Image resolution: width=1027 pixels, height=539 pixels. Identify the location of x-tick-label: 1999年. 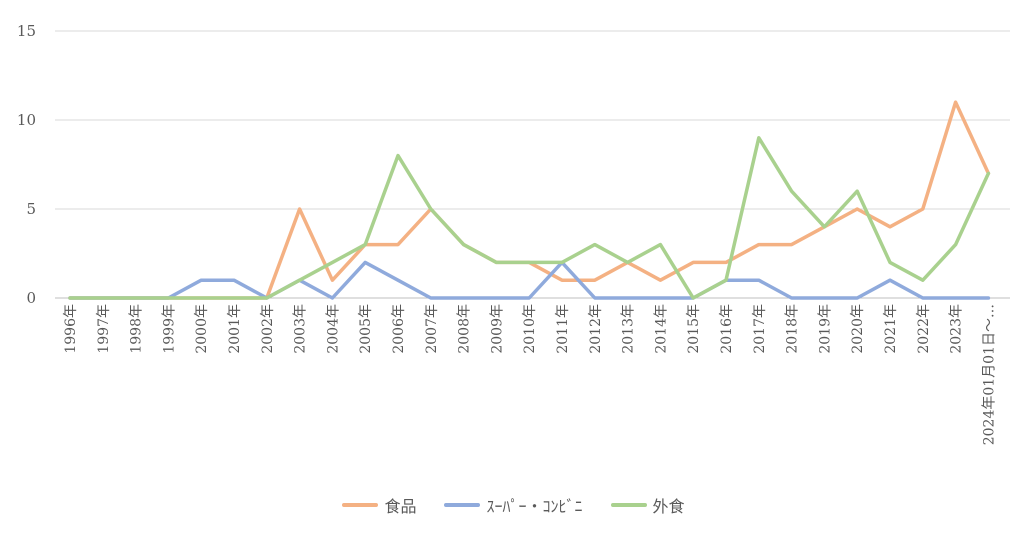
(169, 329).